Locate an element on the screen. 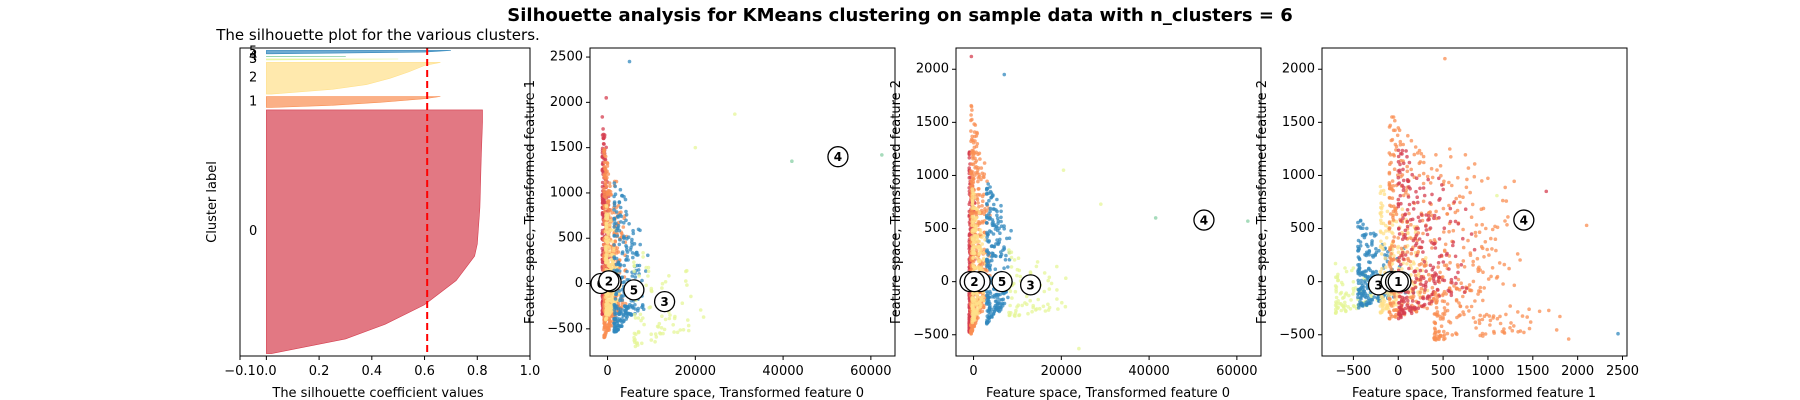 This screenshot has width=1800, height=400. scatter-x-tick-label: 0 is located at coordinates (1398, 371).